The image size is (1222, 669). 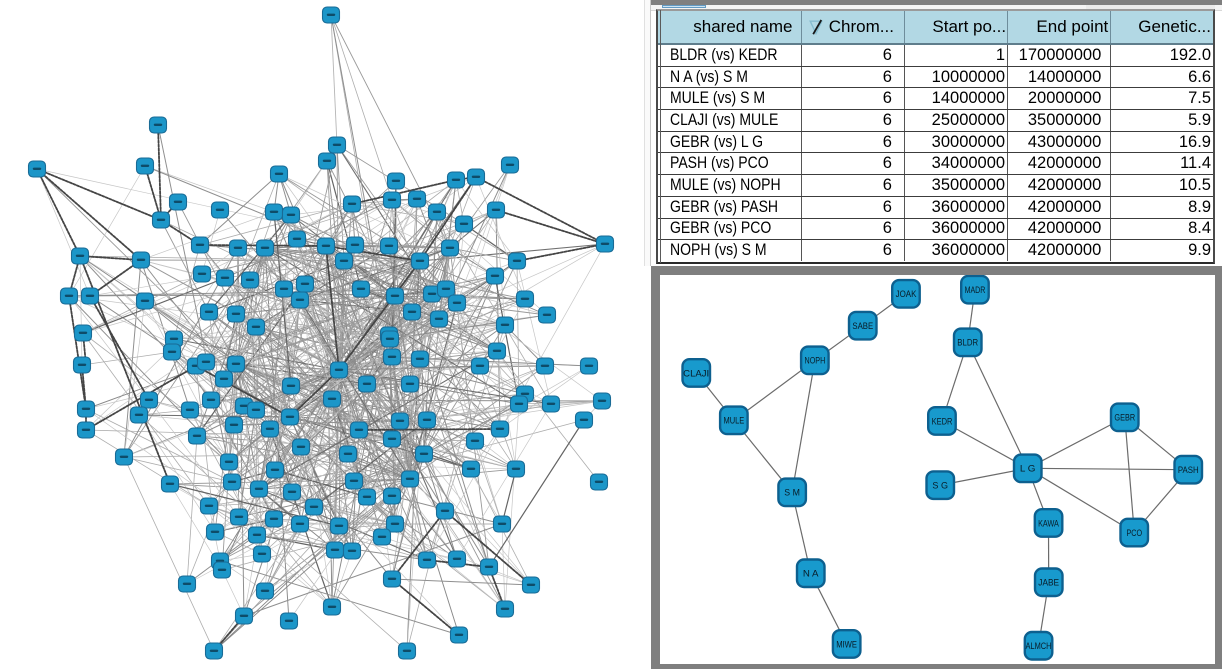 What do you see at coordinates (815, 361) in the screenshot?
I see `svg-text: NOPH` at bounding box center [815, 361].